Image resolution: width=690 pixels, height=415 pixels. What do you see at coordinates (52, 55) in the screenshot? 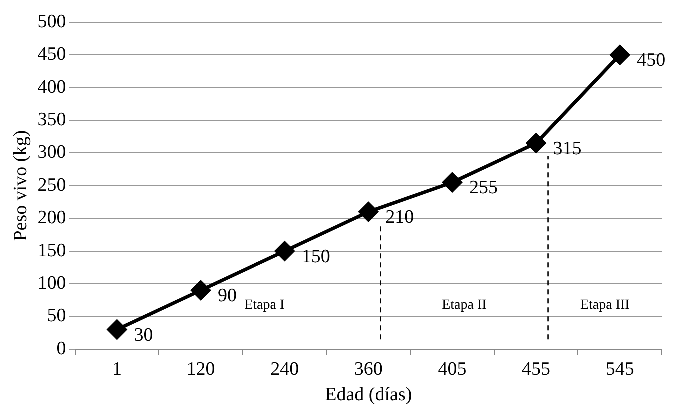
I see `y-tick-label: 450` at bounding box center [52, 55].